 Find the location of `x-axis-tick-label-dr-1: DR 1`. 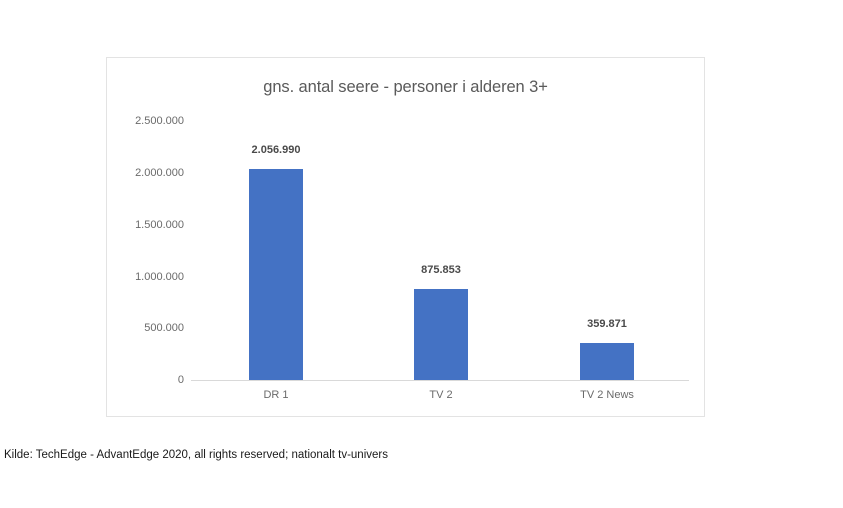

x-axis-tick-label-dr-1: DR 1 is located at coordinates (276, 395).